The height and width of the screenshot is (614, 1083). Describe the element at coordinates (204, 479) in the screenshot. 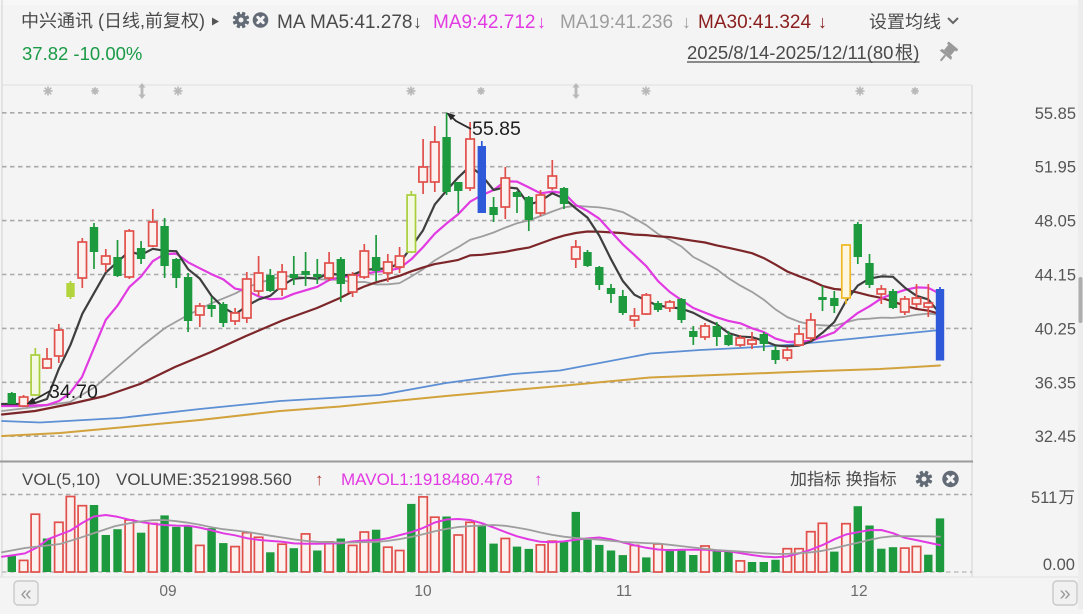

I see `svg-text: VOLUME:3521998.560` at that location.